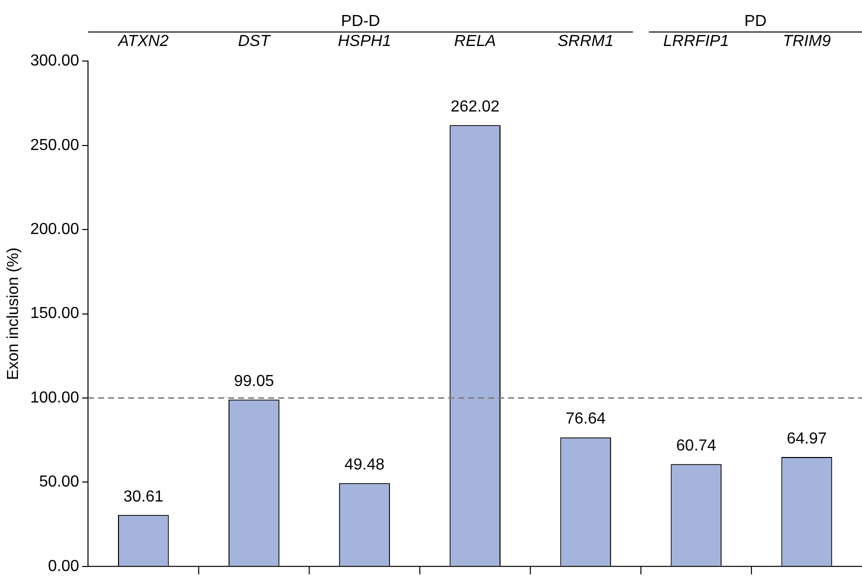 The height and width of the screenshot is (579, 862). Describe the element at coordinates (475, 41) in the screenshot. I see `x-tick-label: RELA` at that location.